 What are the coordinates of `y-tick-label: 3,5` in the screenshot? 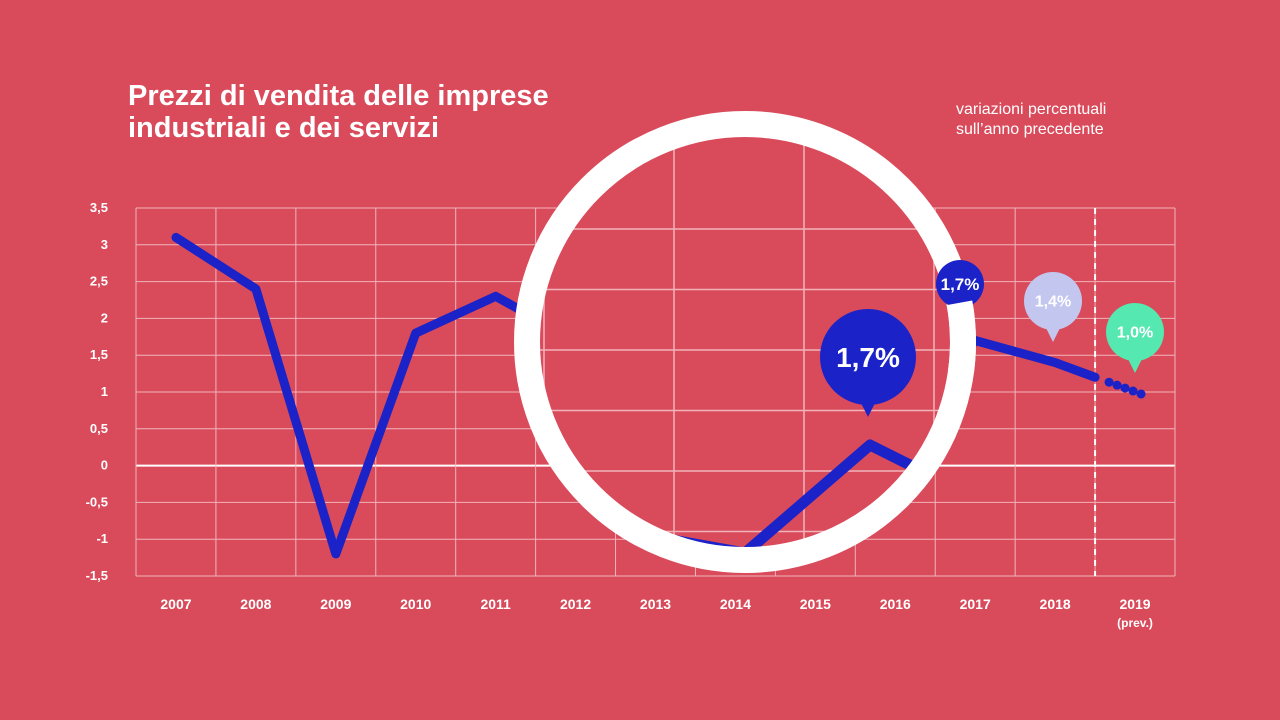 It's located at (99, 207).